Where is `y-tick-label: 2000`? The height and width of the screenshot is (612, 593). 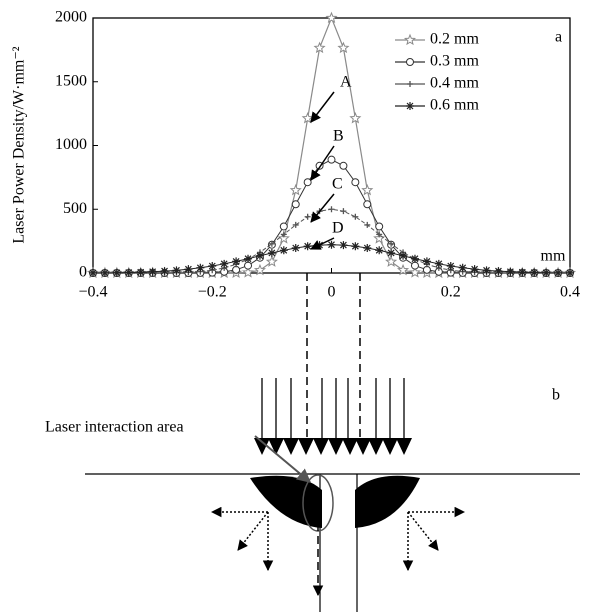 y-tick-label: 2000 is located at coordinates (71, 17).